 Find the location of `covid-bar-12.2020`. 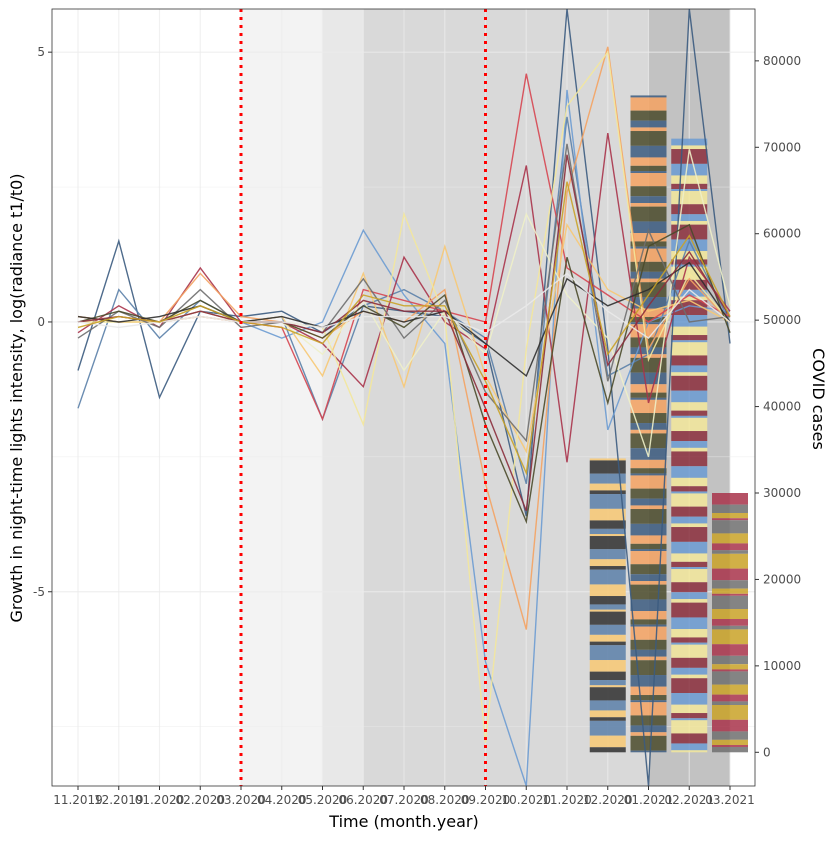

covid-bar-12.2020 is located at coordinates (607, 605).